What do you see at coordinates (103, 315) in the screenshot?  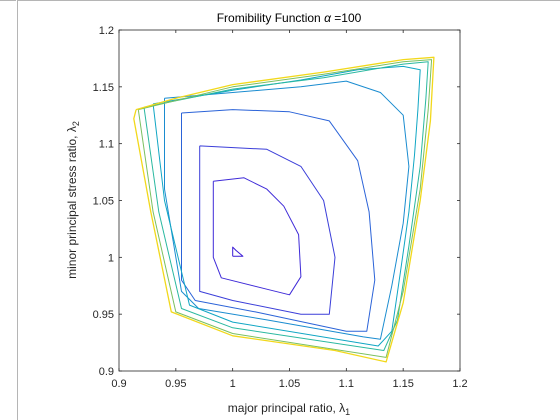 I see `y-tick-label: 0.95` at bounding box center [103, 315].